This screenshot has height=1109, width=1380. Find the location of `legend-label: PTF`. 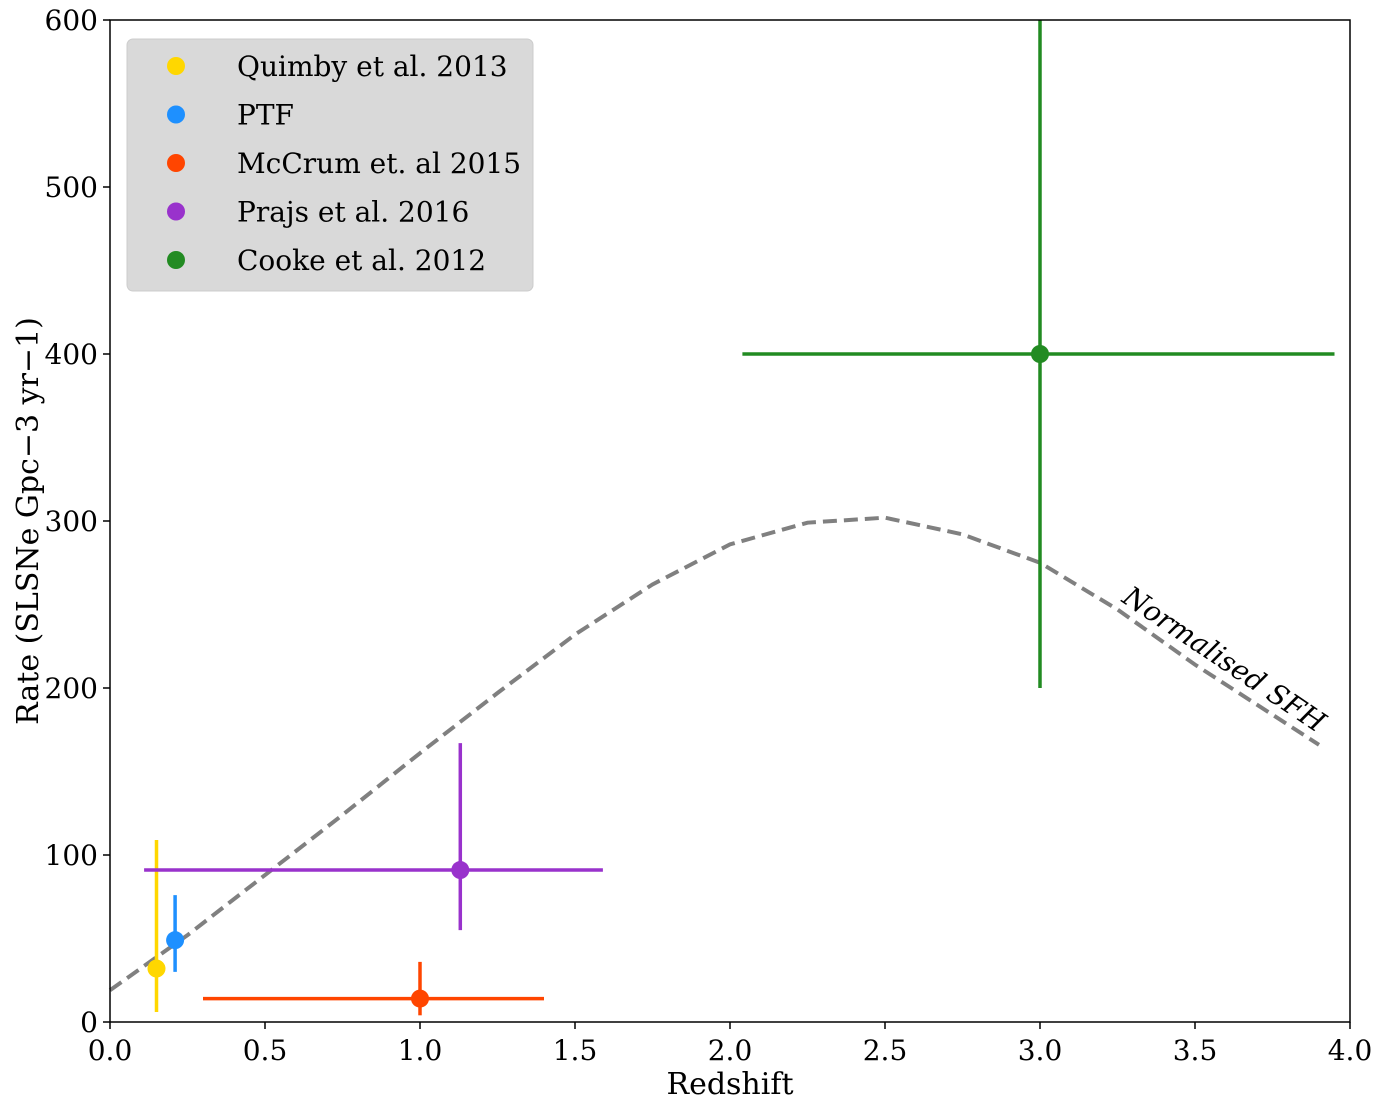

legend-label: PTF is located at coordinates (265, 115).